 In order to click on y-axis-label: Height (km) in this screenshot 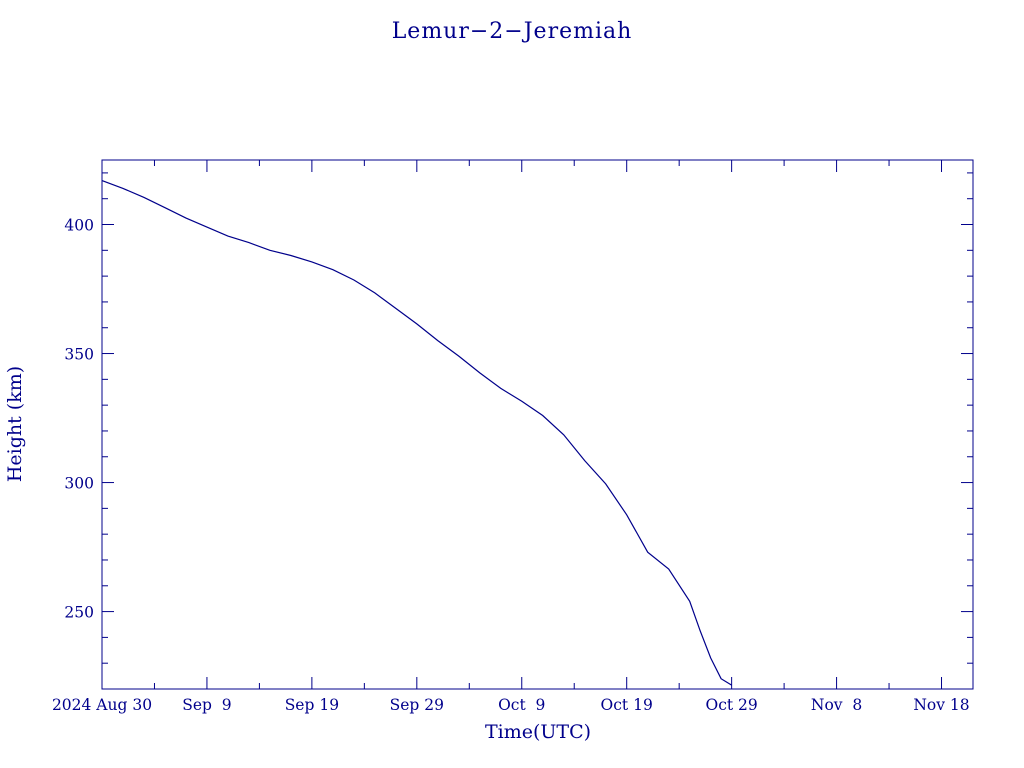, I will do `click(15, 424)`.